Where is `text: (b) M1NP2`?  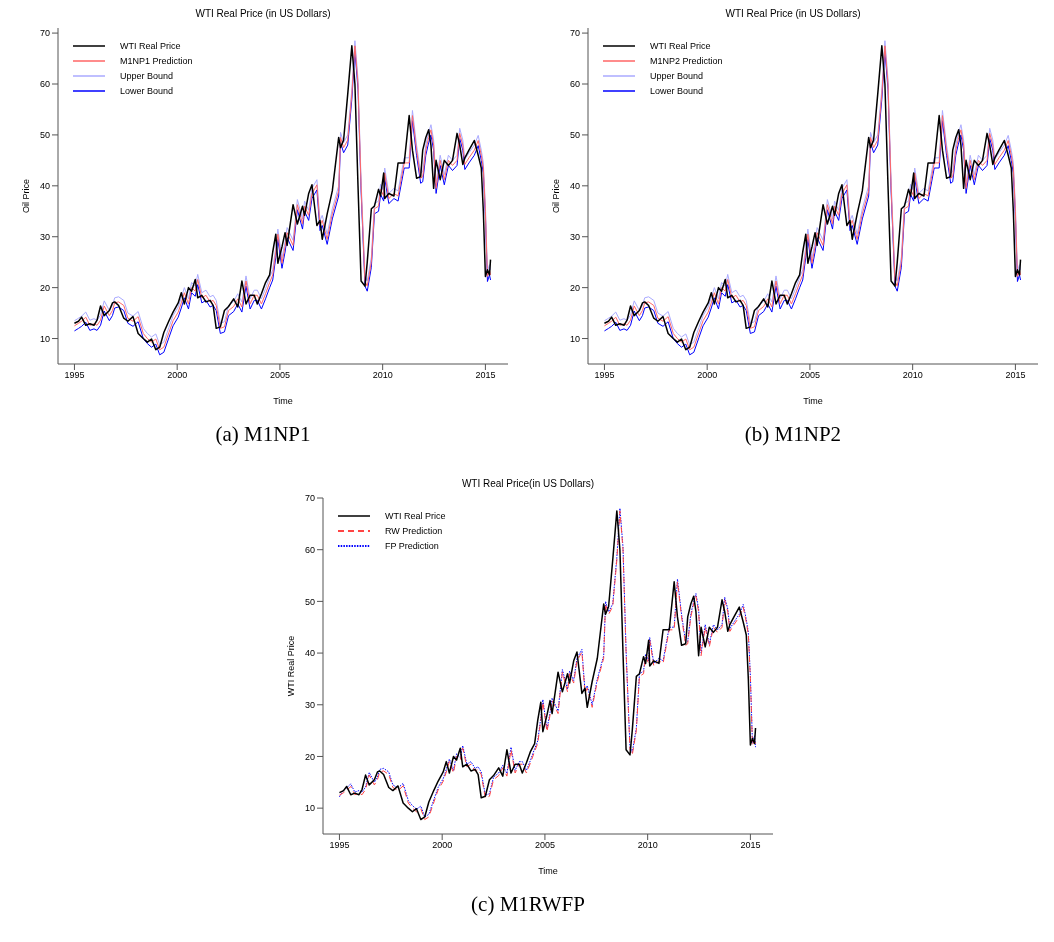
text: (b) M1NP2 is located at coordinates (793, 434).